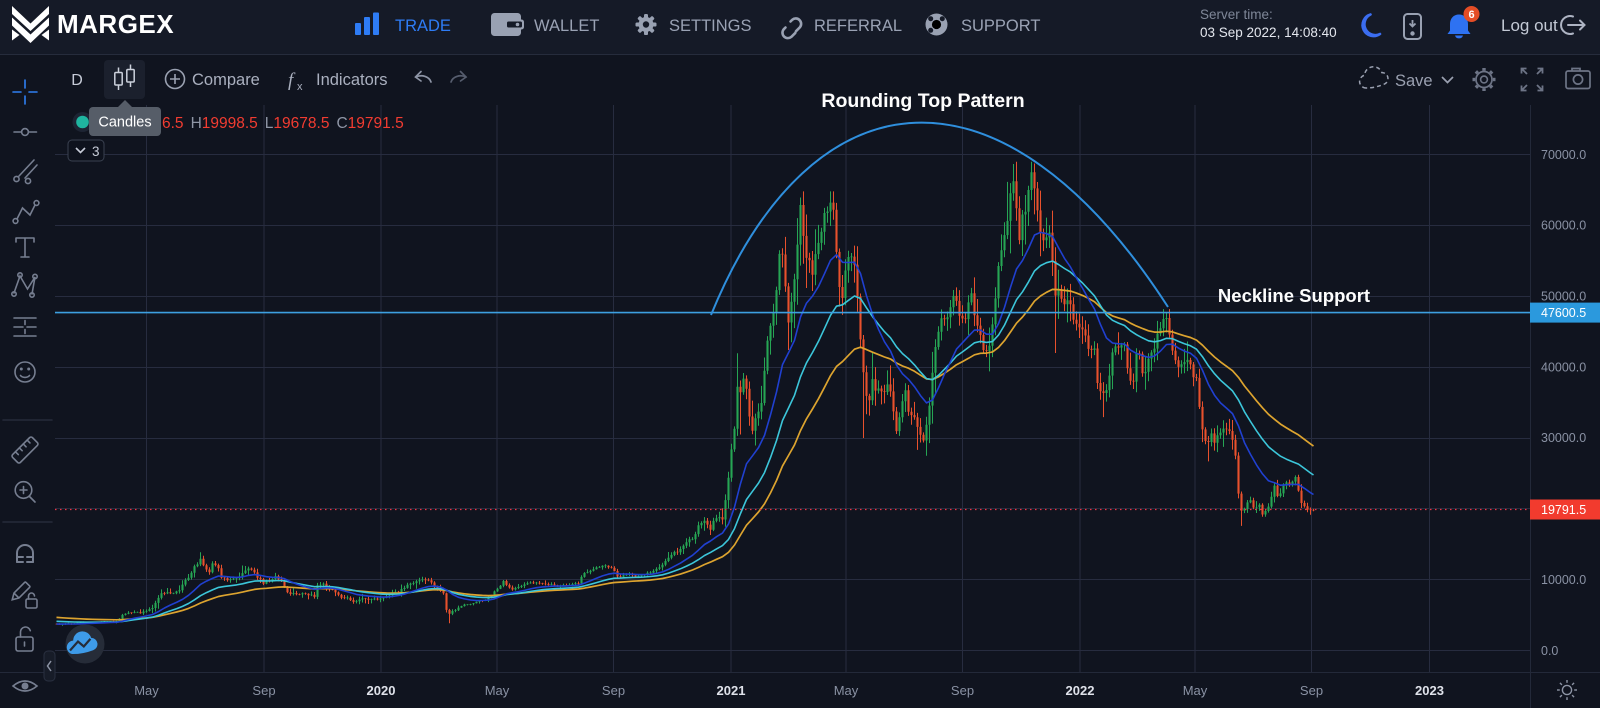 The width and height of the screenshot is (1600, 708). I want to click on svg-text: Rounding Top Pattern, so click(922, 101).